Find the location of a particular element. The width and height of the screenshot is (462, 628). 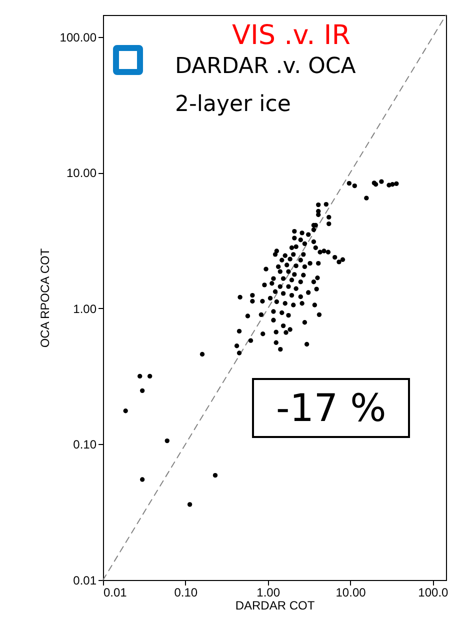

y-tick-label: 0.01 is located at coordinates (85, 581).